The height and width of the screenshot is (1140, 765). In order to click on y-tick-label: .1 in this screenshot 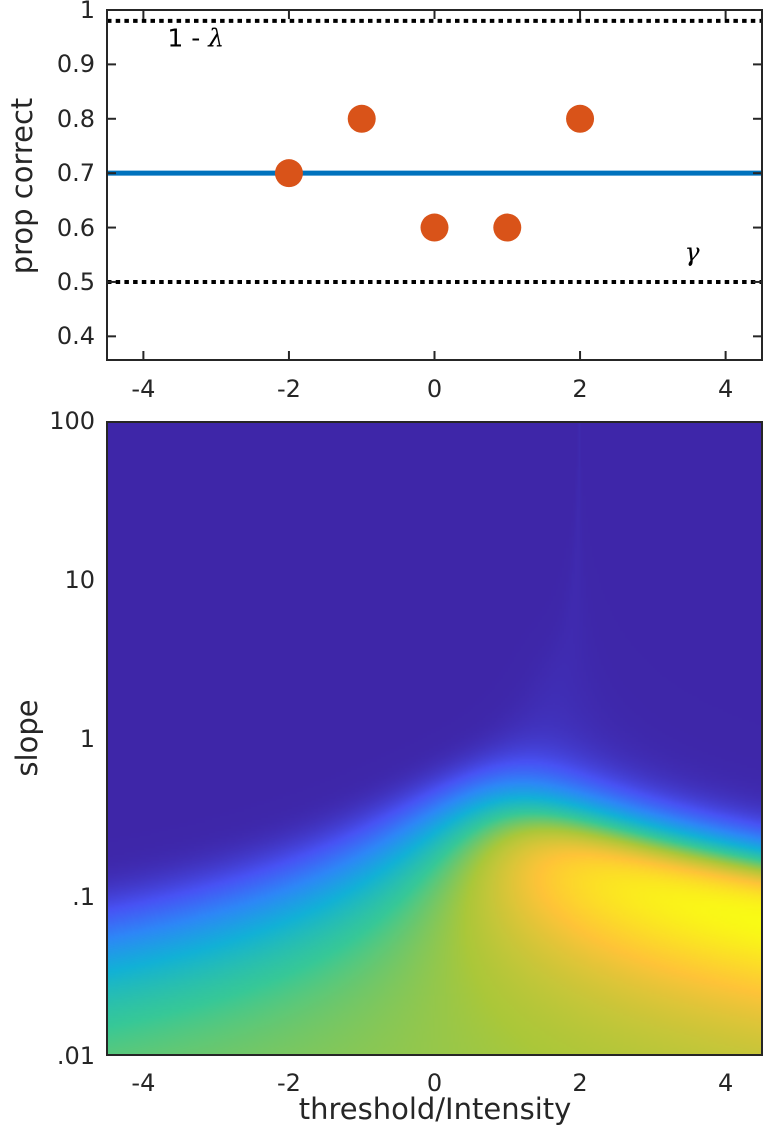, I will do `click(83, 897)`.